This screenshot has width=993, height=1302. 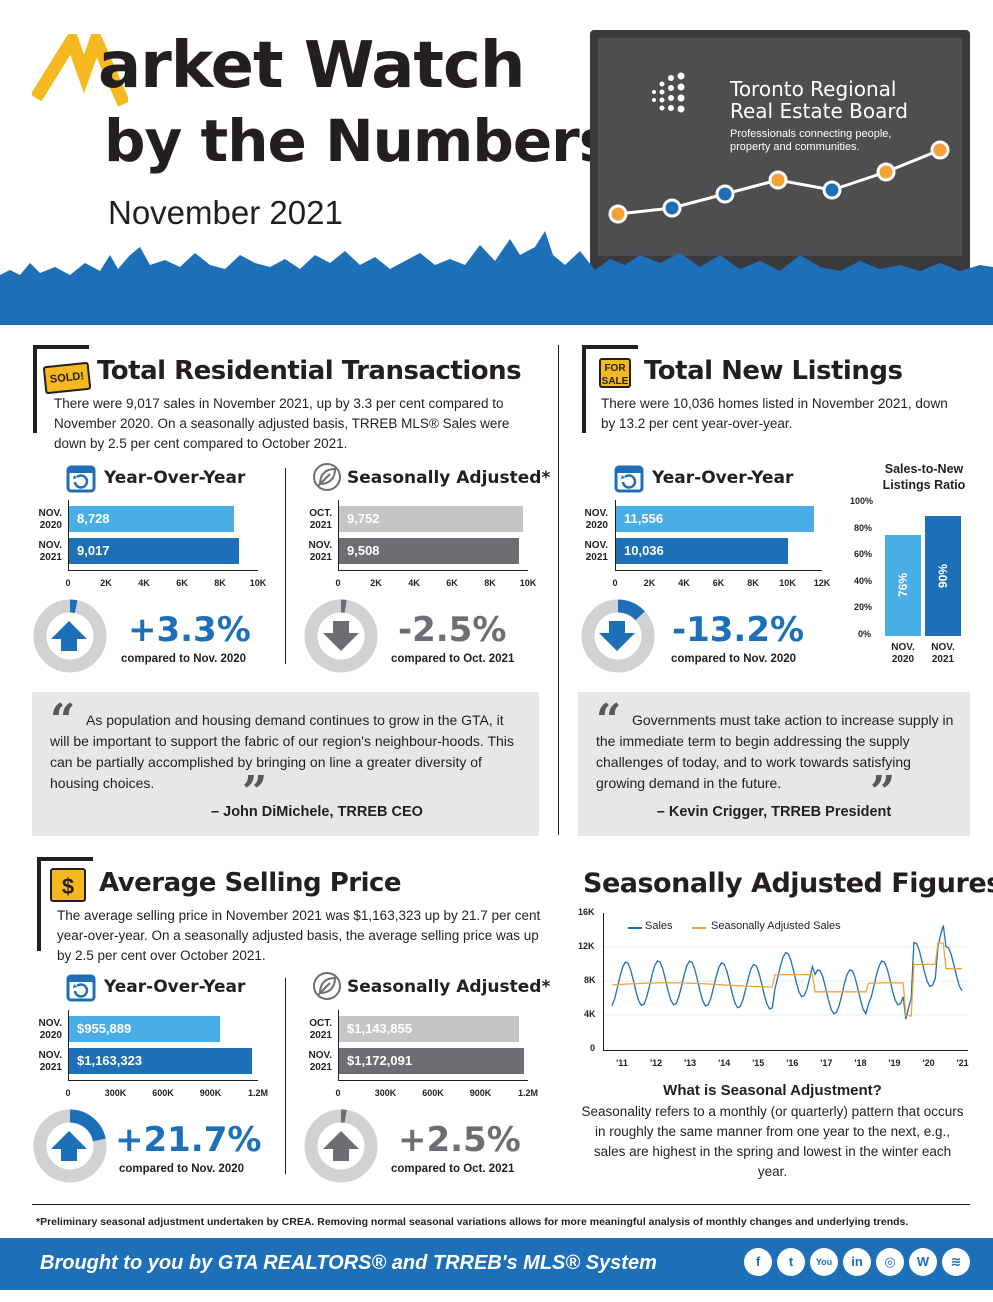 What do you see at coordinates (824, 1262) in the screenshot?
I see `youtube-icon: You` at bounding box center [824, 1262].